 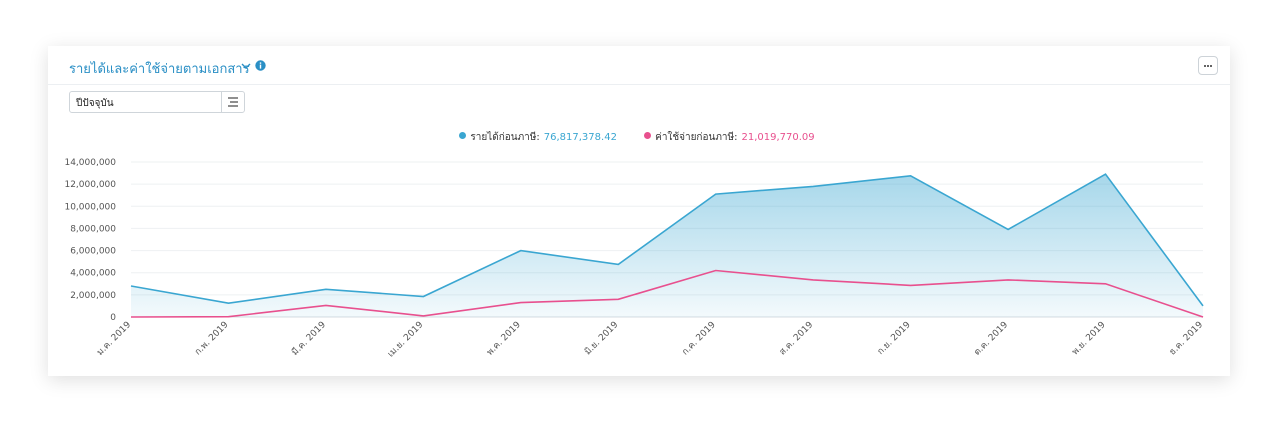 What do you see at coordinates (667, 293) in the screenshot?
I see `expense-line` at bounding box center [667, 293].